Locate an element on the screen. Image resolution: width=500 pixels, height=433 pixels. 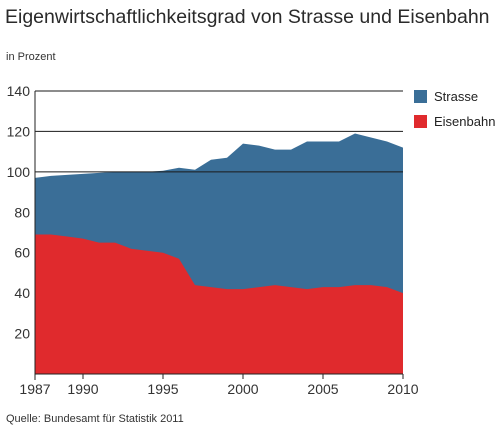
legend-swatch-eisenbahn is located at coordinates (420, 121).